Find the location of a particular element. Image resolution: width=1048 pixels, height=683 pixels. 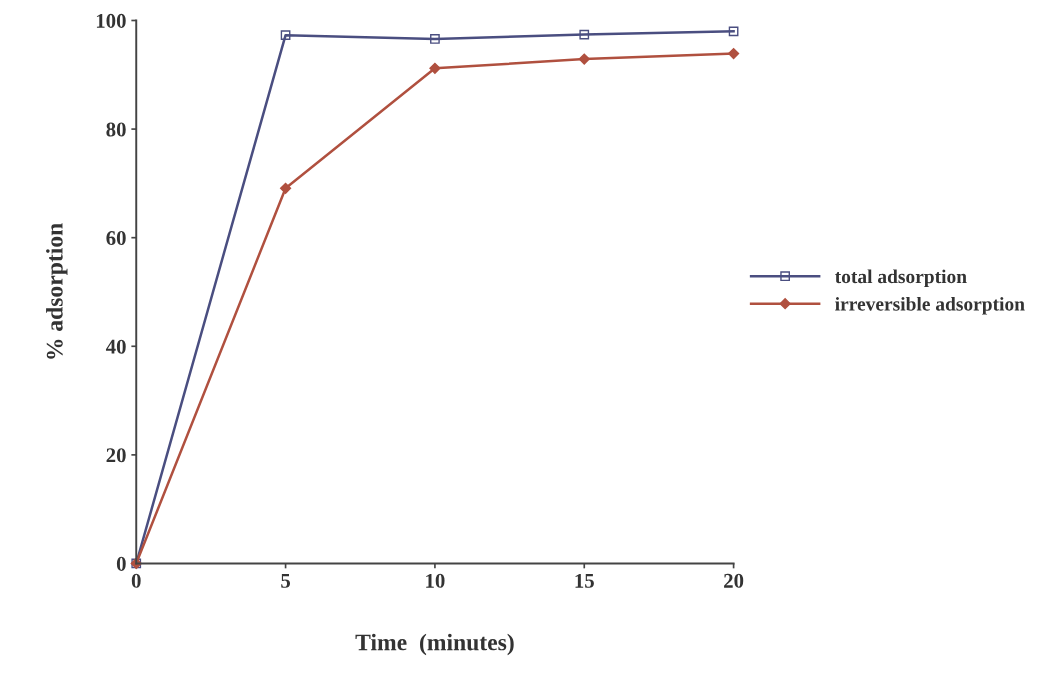

y-axis-title: % adsorption is located at coordinates (57, 291).